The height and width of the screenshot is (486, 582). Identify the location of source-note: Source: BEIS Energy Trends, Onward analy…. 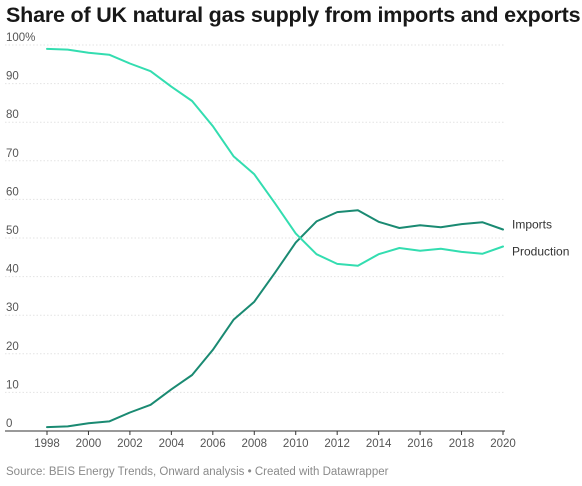
(125, 472).